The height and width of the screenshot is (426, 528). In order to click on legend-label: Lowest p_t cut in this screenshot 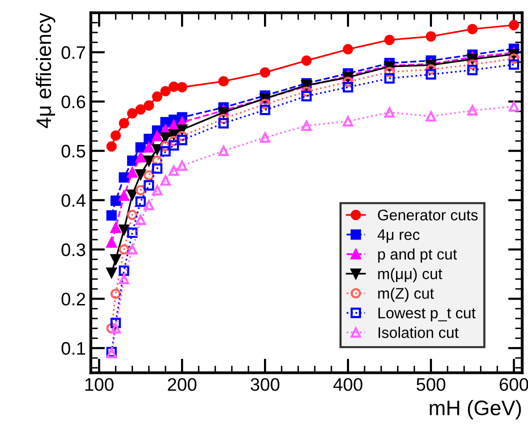, I will do `click(427, 315)`.